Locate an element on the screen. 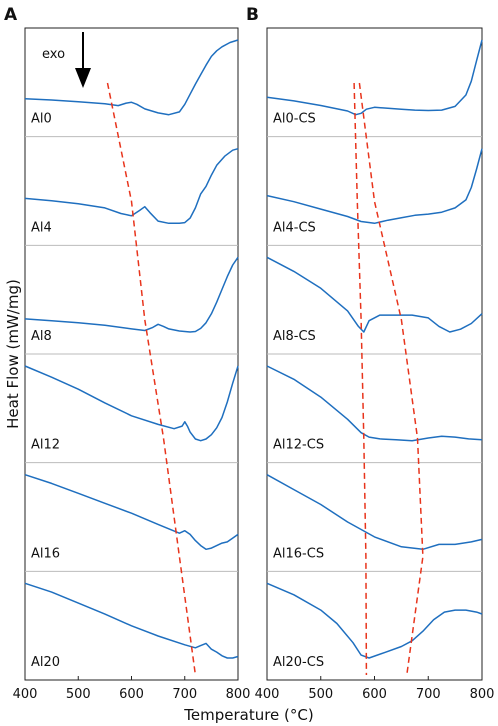 This screenshot has height=726, width=498. trace-label: Al20-CS is located at coordinates (298, 662).